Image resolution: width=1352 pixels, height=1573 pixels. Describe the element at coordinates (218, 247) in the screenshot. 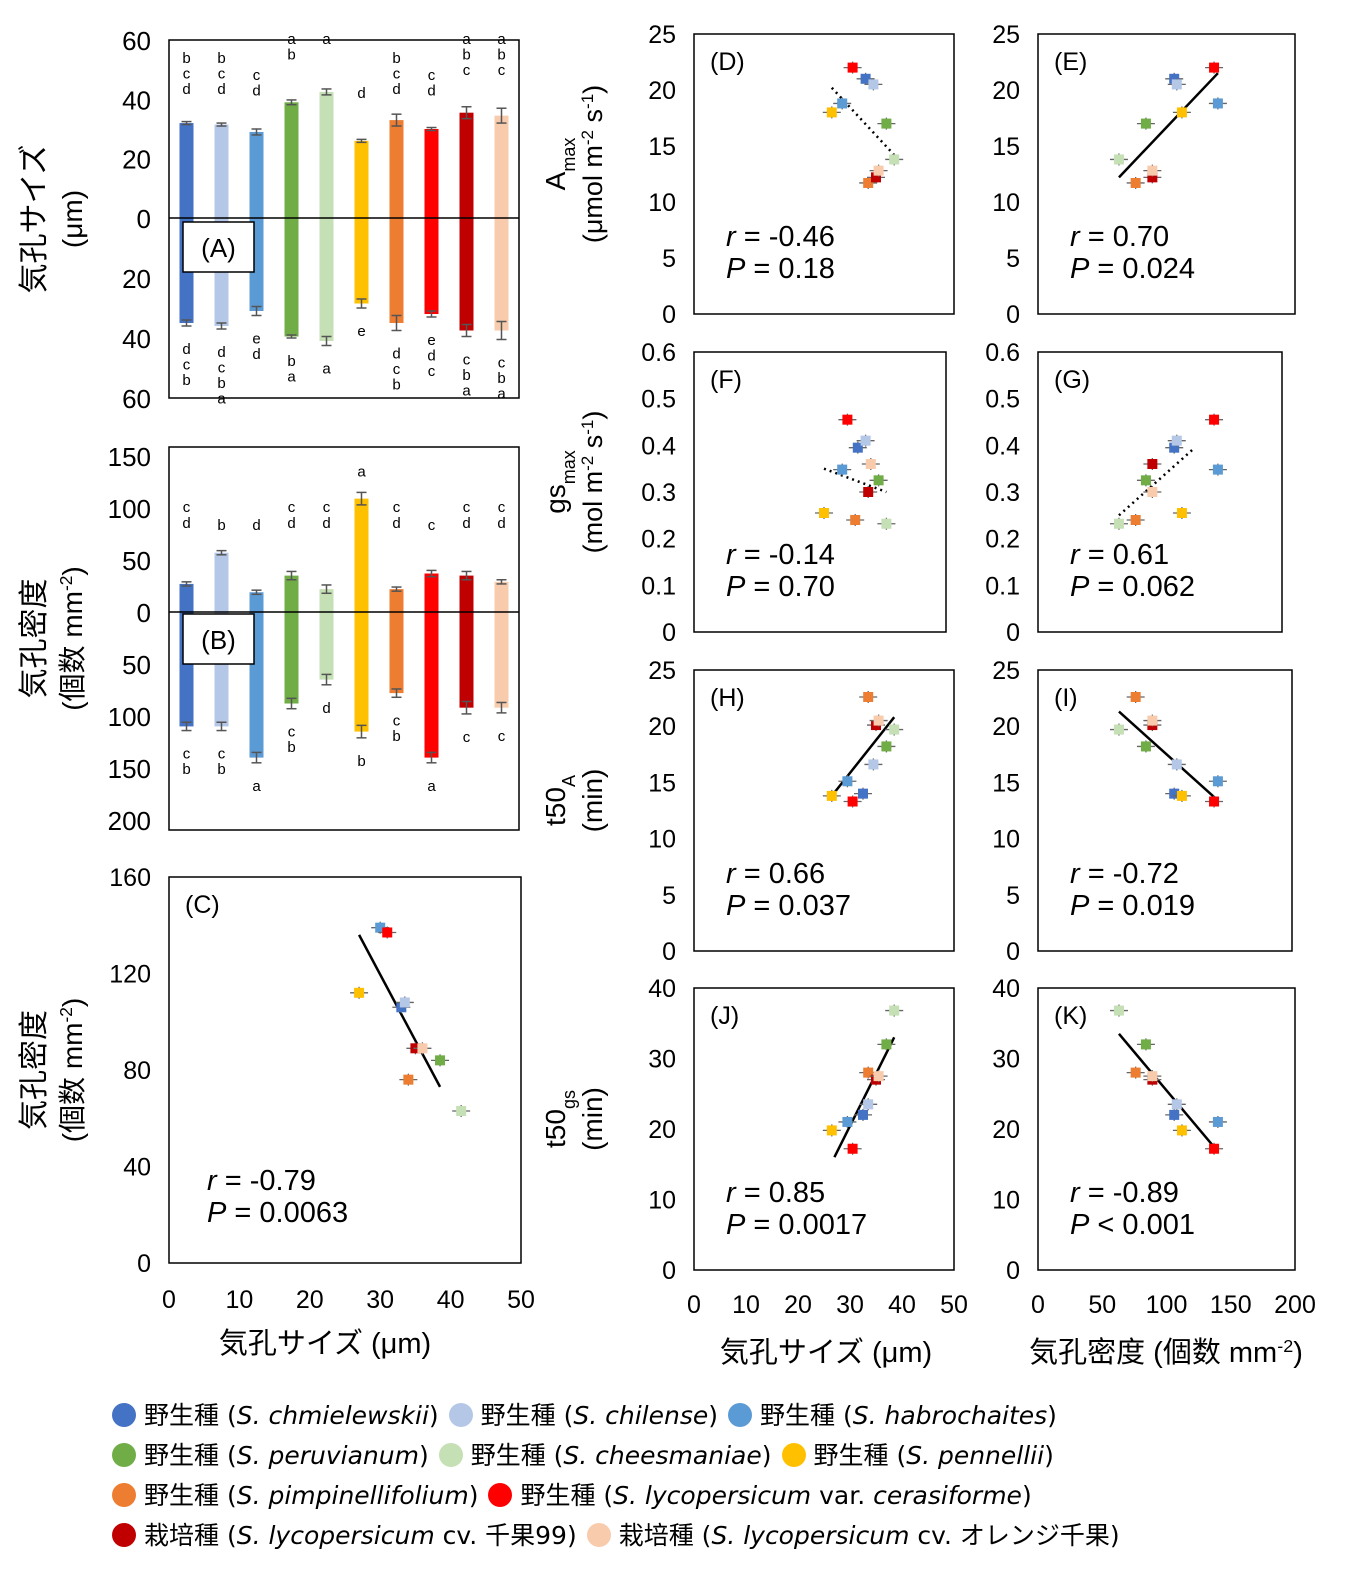

I see `panel-label-box` at that location.